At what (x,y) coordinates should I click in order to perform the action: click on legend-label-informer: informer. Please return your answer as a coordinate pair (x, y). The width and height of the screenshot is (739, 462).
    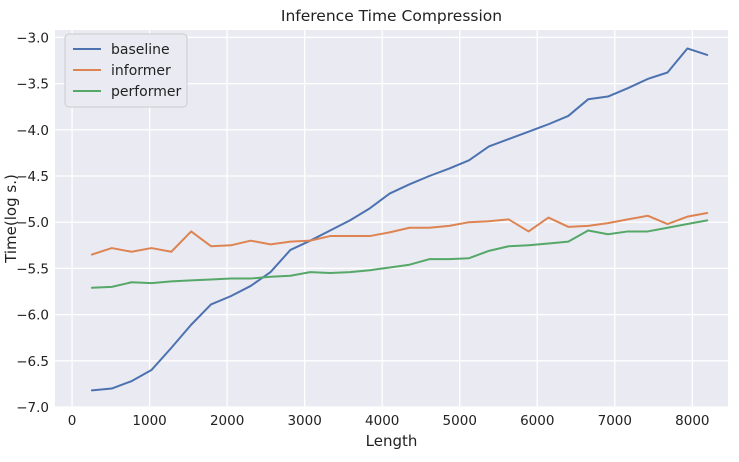
    Looking at the image, I should click on (141, 71).